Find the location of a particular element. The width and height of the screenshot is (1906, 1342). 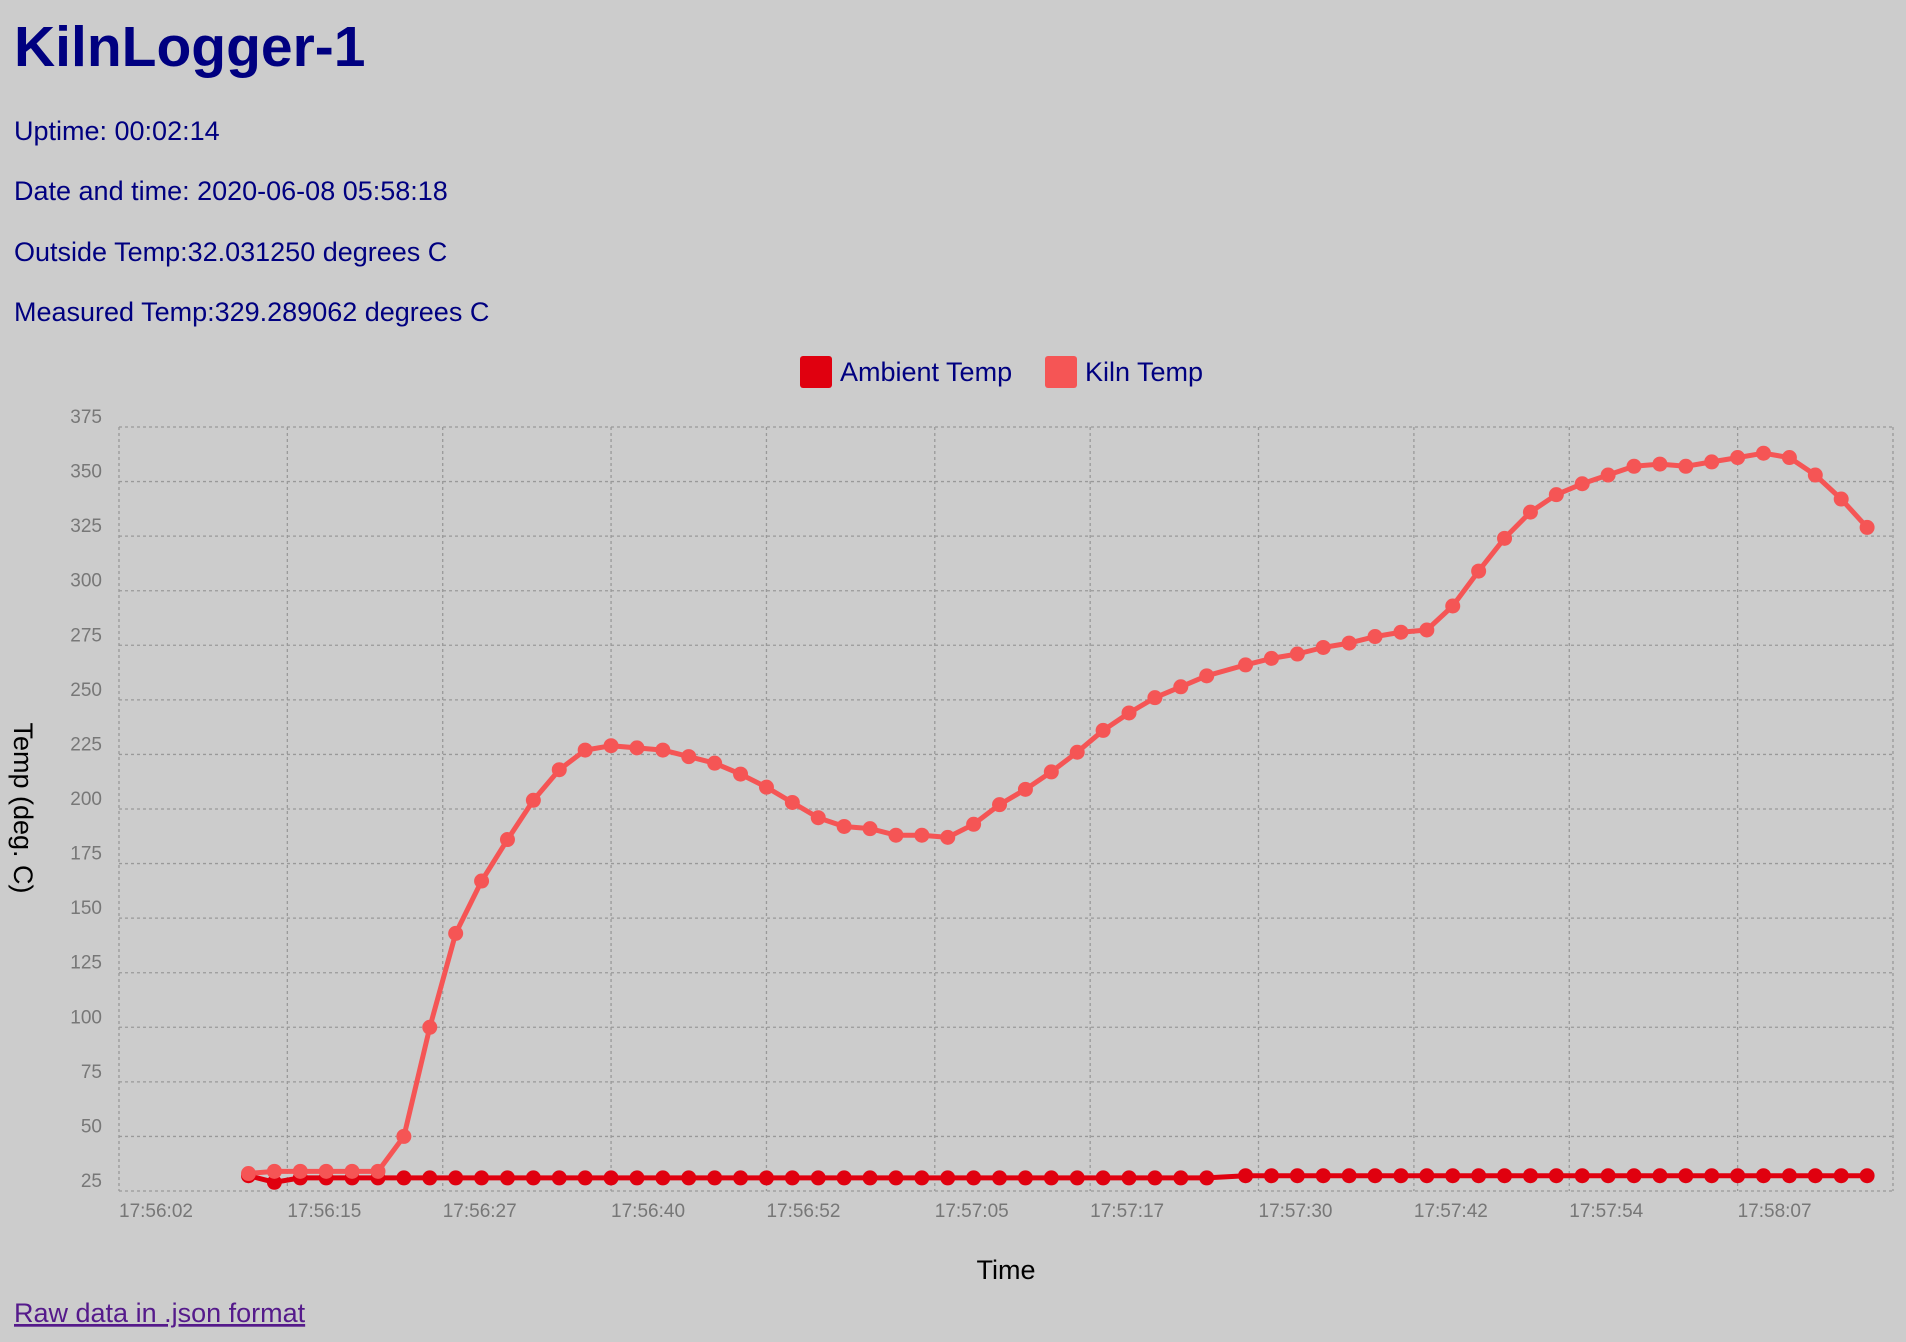

y-tick-label: 200 is located at coordinates (86, 799).